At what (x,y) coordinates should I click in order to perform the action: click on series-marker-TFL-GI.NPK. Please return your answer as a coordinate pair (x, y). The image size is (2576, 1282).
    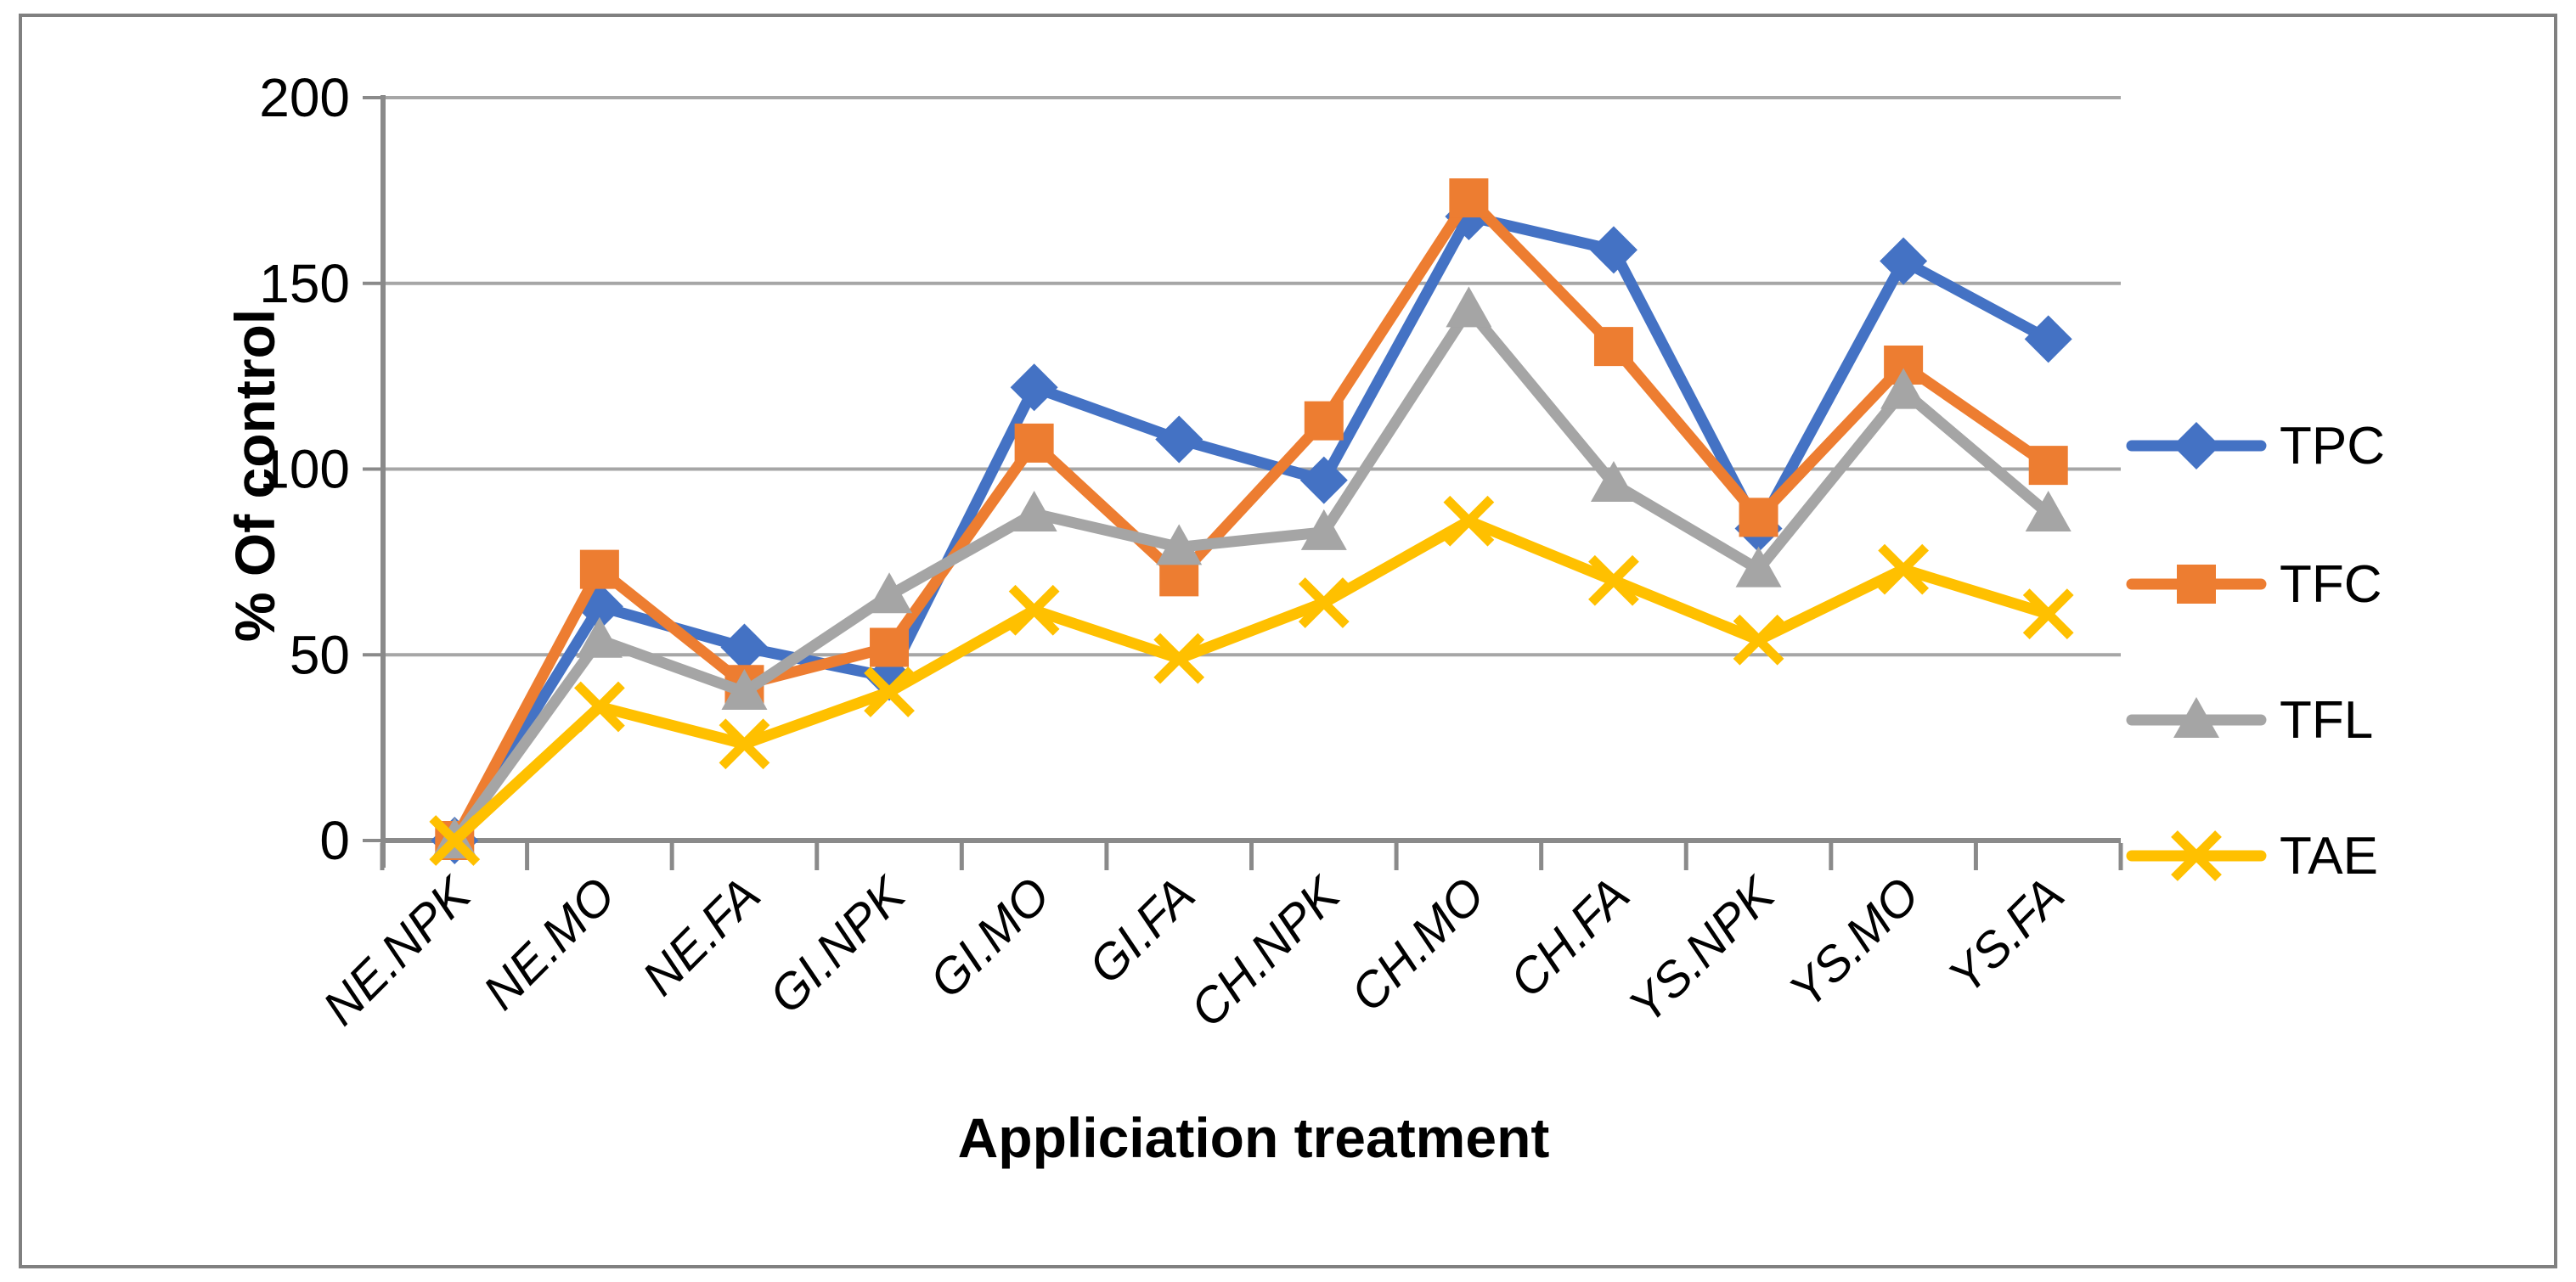
    Looking at the image, I should click on (889, 593).